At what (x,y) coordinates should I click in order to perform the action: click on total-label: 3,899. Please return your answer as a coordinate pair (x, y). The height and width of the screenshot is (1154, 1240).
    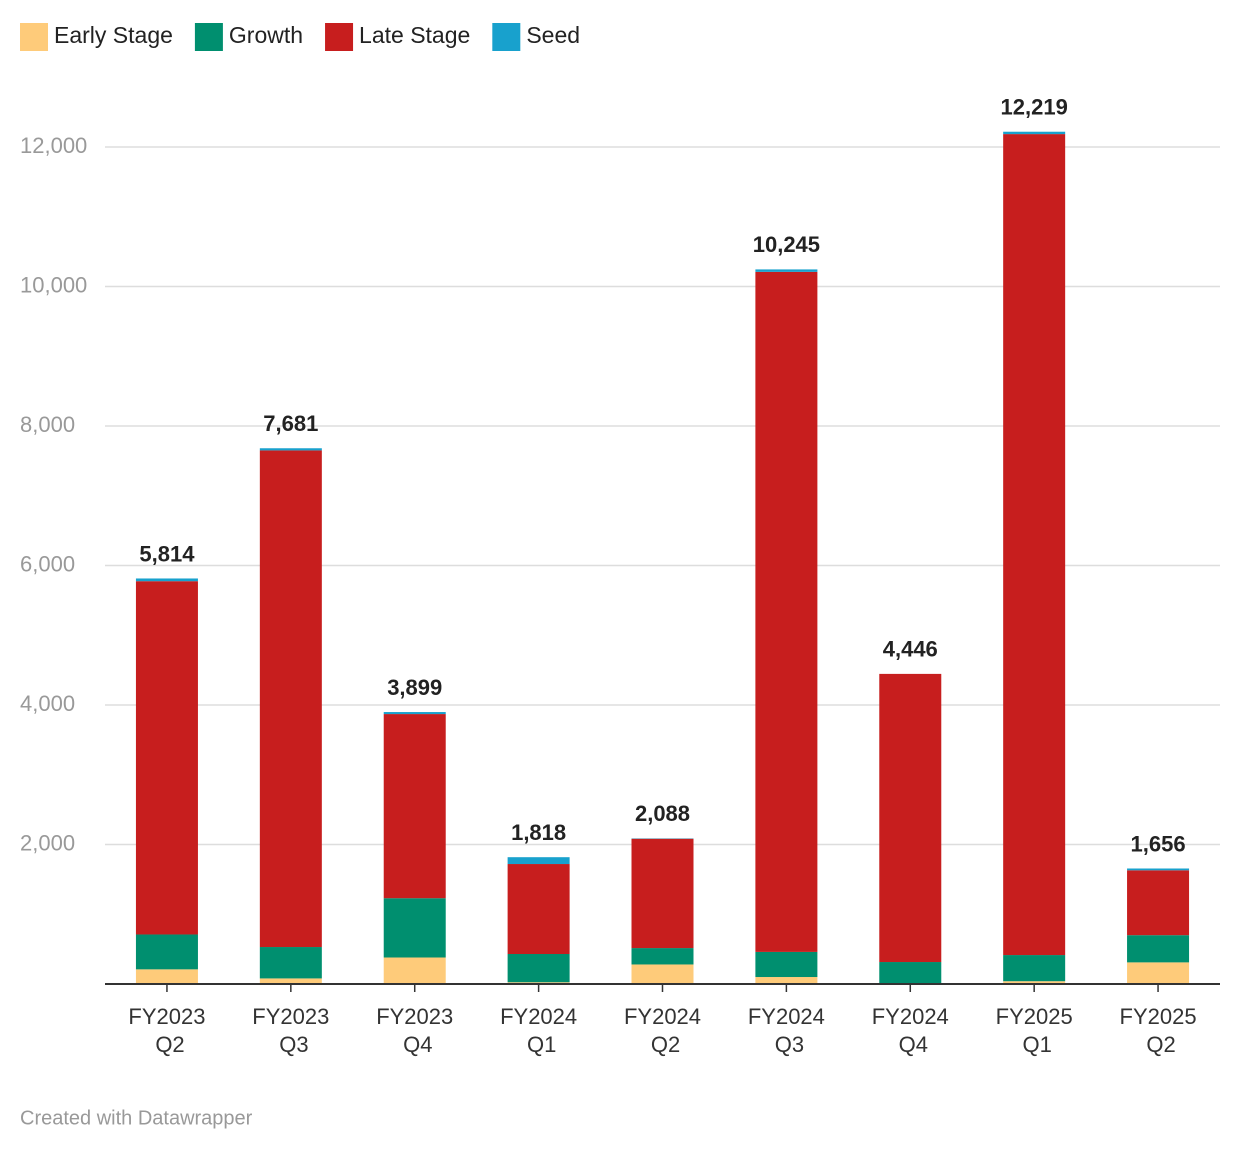
    Looking at the image, I should click on (414, 687).